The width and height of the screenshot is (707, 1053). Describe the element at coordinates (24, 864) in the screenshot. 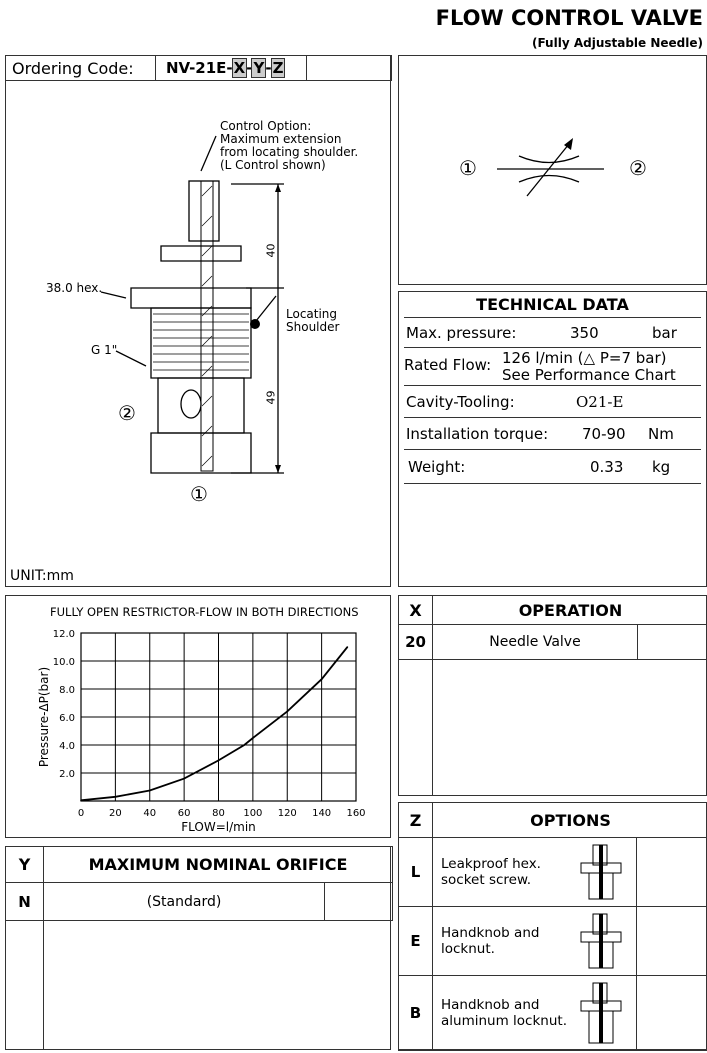

I see `orifice-col: Y` at that location.